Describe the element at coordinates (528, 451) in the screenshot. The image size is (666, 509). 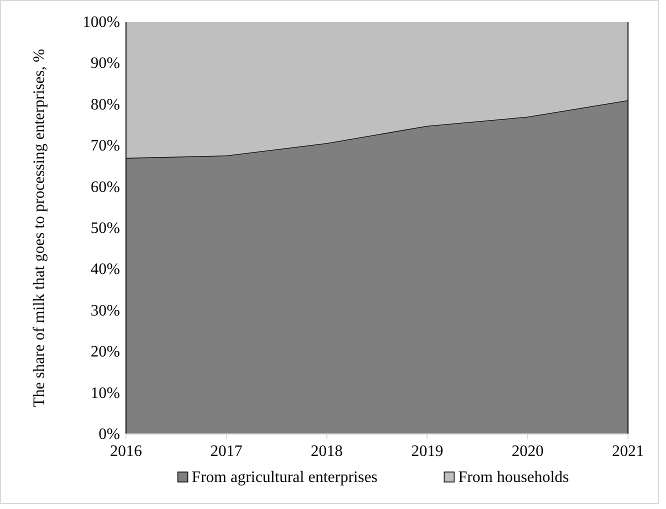
I see `x-tick-label: 2020` at that location.